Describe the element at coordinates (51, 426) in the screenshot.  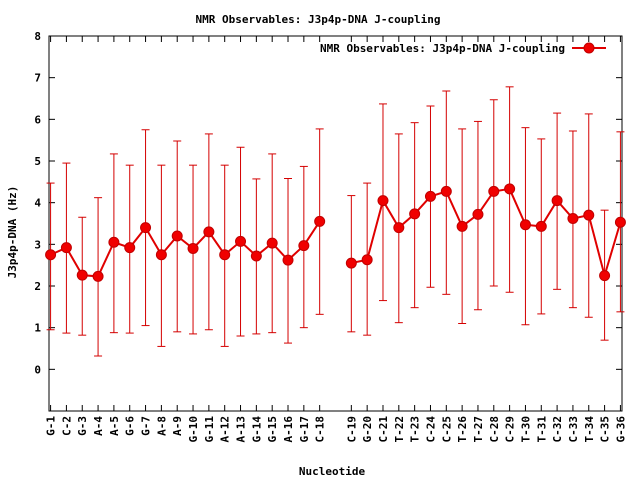
I see `x-tick-label: G-1` at that location.